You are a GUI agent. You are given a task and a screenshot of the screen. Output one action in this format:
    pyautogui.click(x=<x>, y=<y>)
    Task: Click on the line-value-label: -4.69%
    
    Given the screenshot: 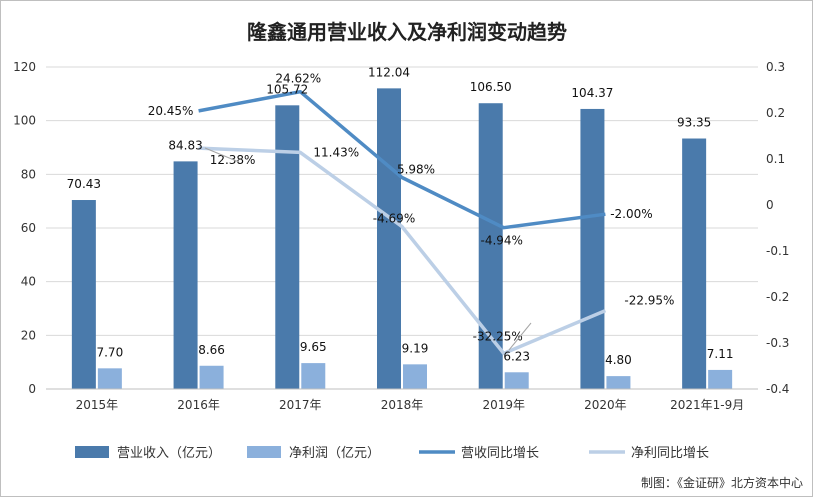 What is the action you would take?
    pyautogui.click(x=394, y=219)
    